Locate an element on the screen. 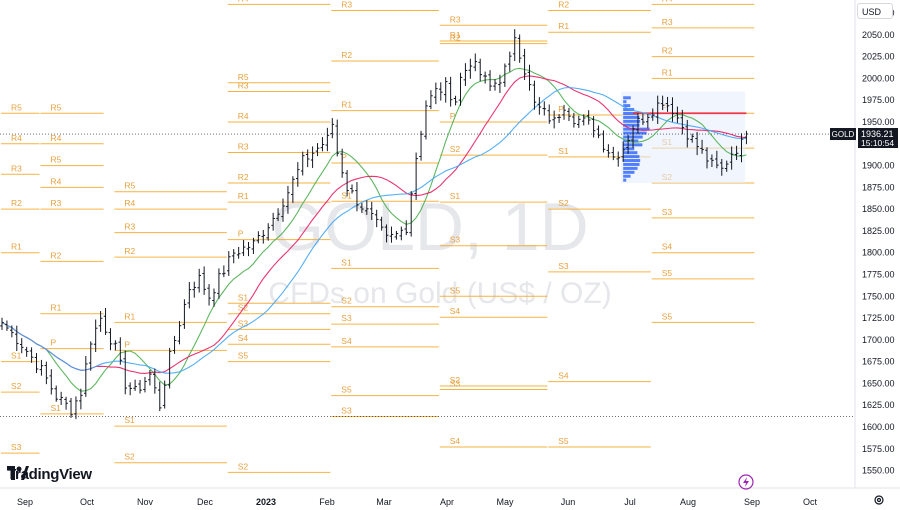 This screenshot has width=900, height=510. x-tick-label: Mar is located at coordinates (384, 502).